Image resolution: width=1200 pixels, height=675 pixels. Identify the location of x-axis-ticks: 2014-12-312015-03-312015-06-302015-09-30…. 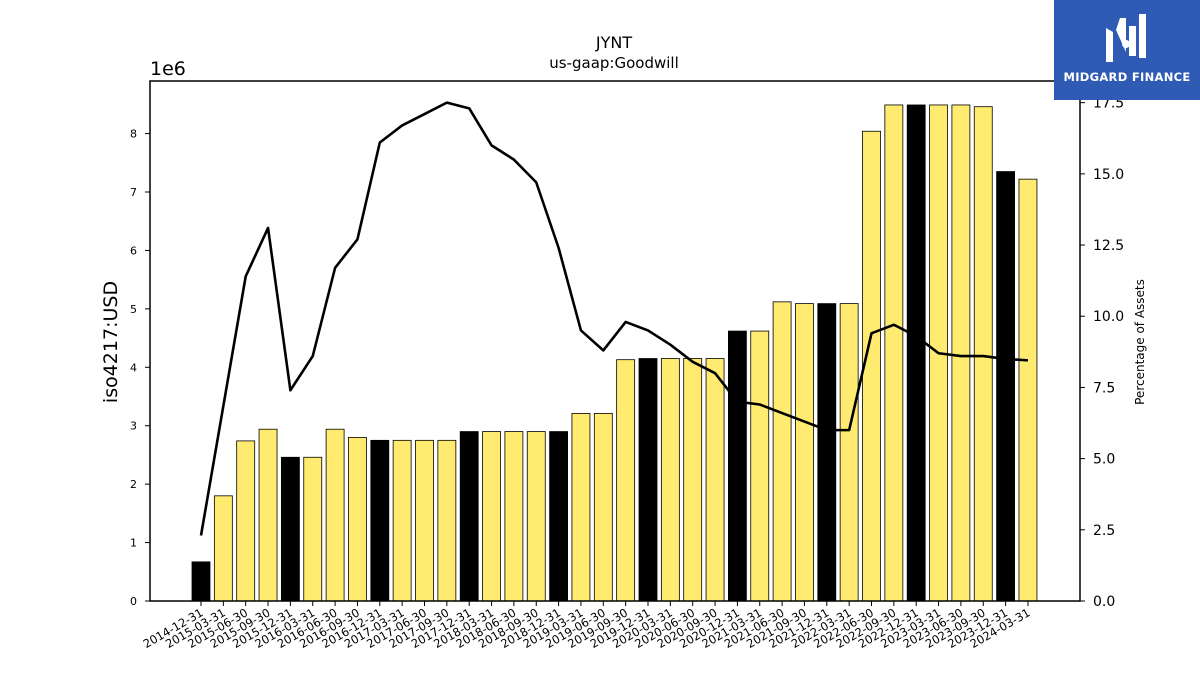
(586, 626).